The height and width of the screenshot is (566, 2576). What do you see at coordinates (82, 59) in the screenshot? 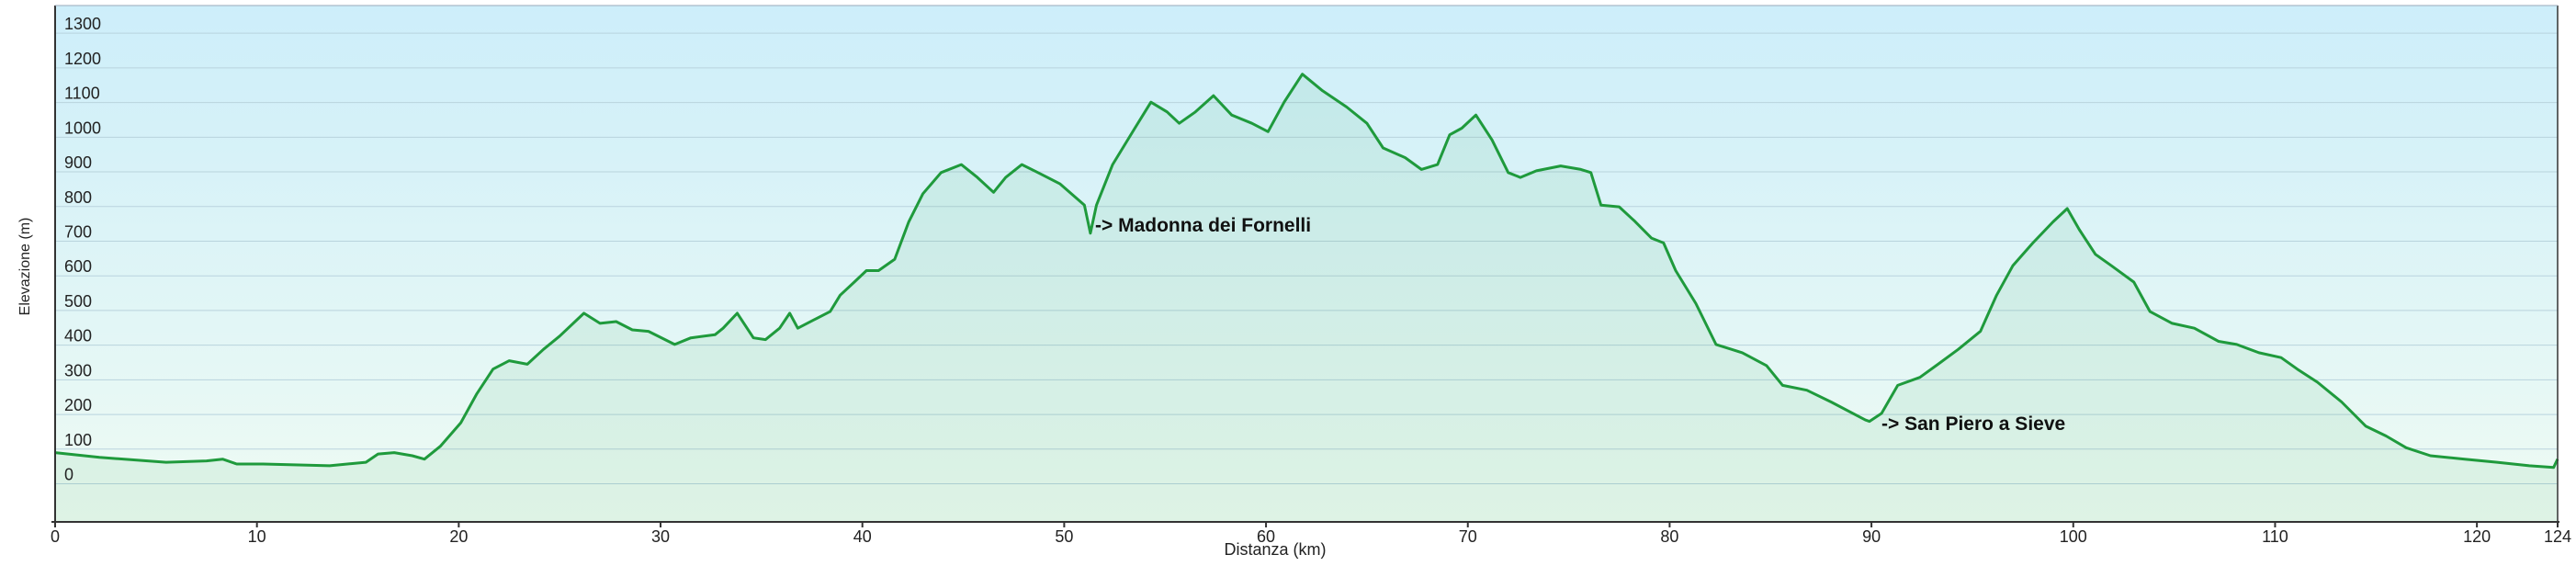
I see `y-tick-label: 1200` at bounding box center [82, 59].